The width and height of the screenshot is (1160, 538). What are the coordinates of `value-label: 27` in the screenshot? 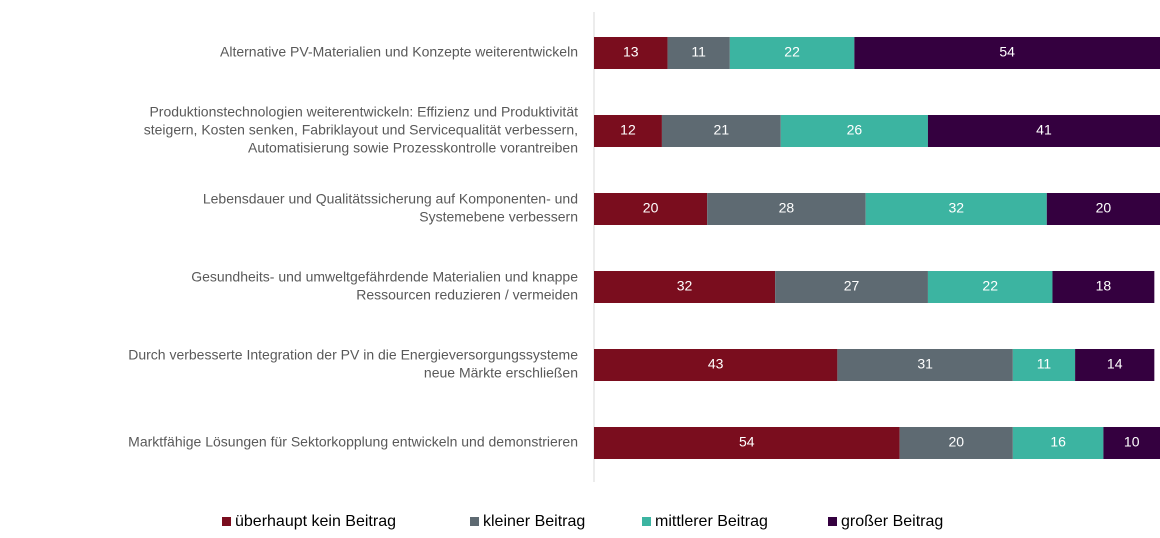 It's located at (852, 286).